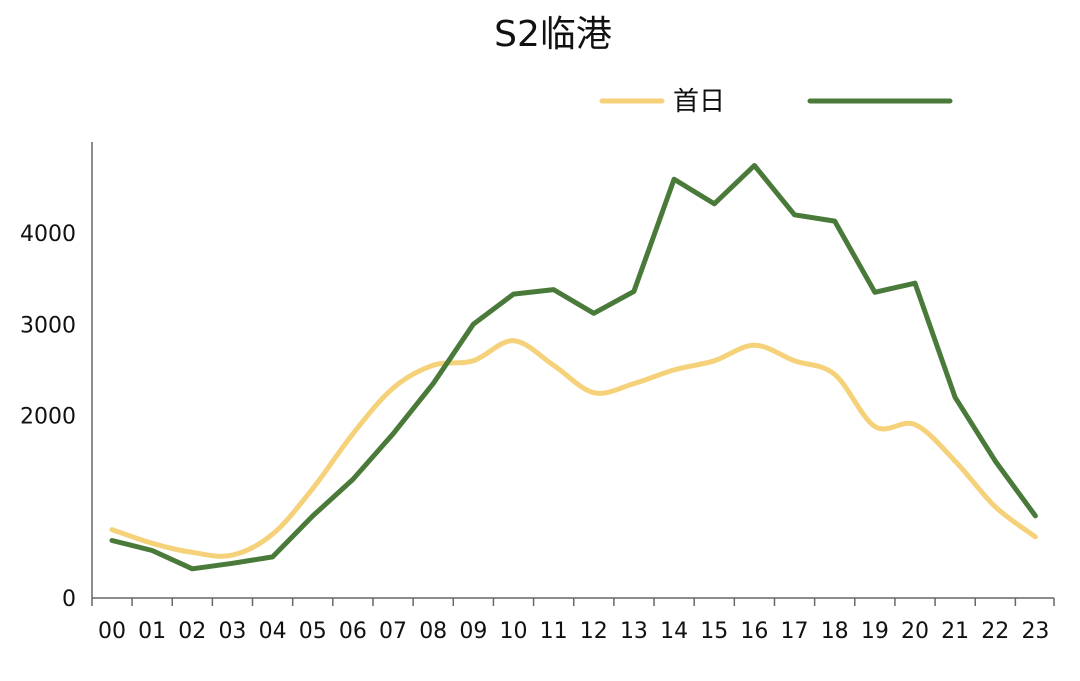 The width and height of the screenshot is (1080, 681). Describe the element at coordinates (192, 631) in the screenshot. I see `x-tick-label: 02` at that location.